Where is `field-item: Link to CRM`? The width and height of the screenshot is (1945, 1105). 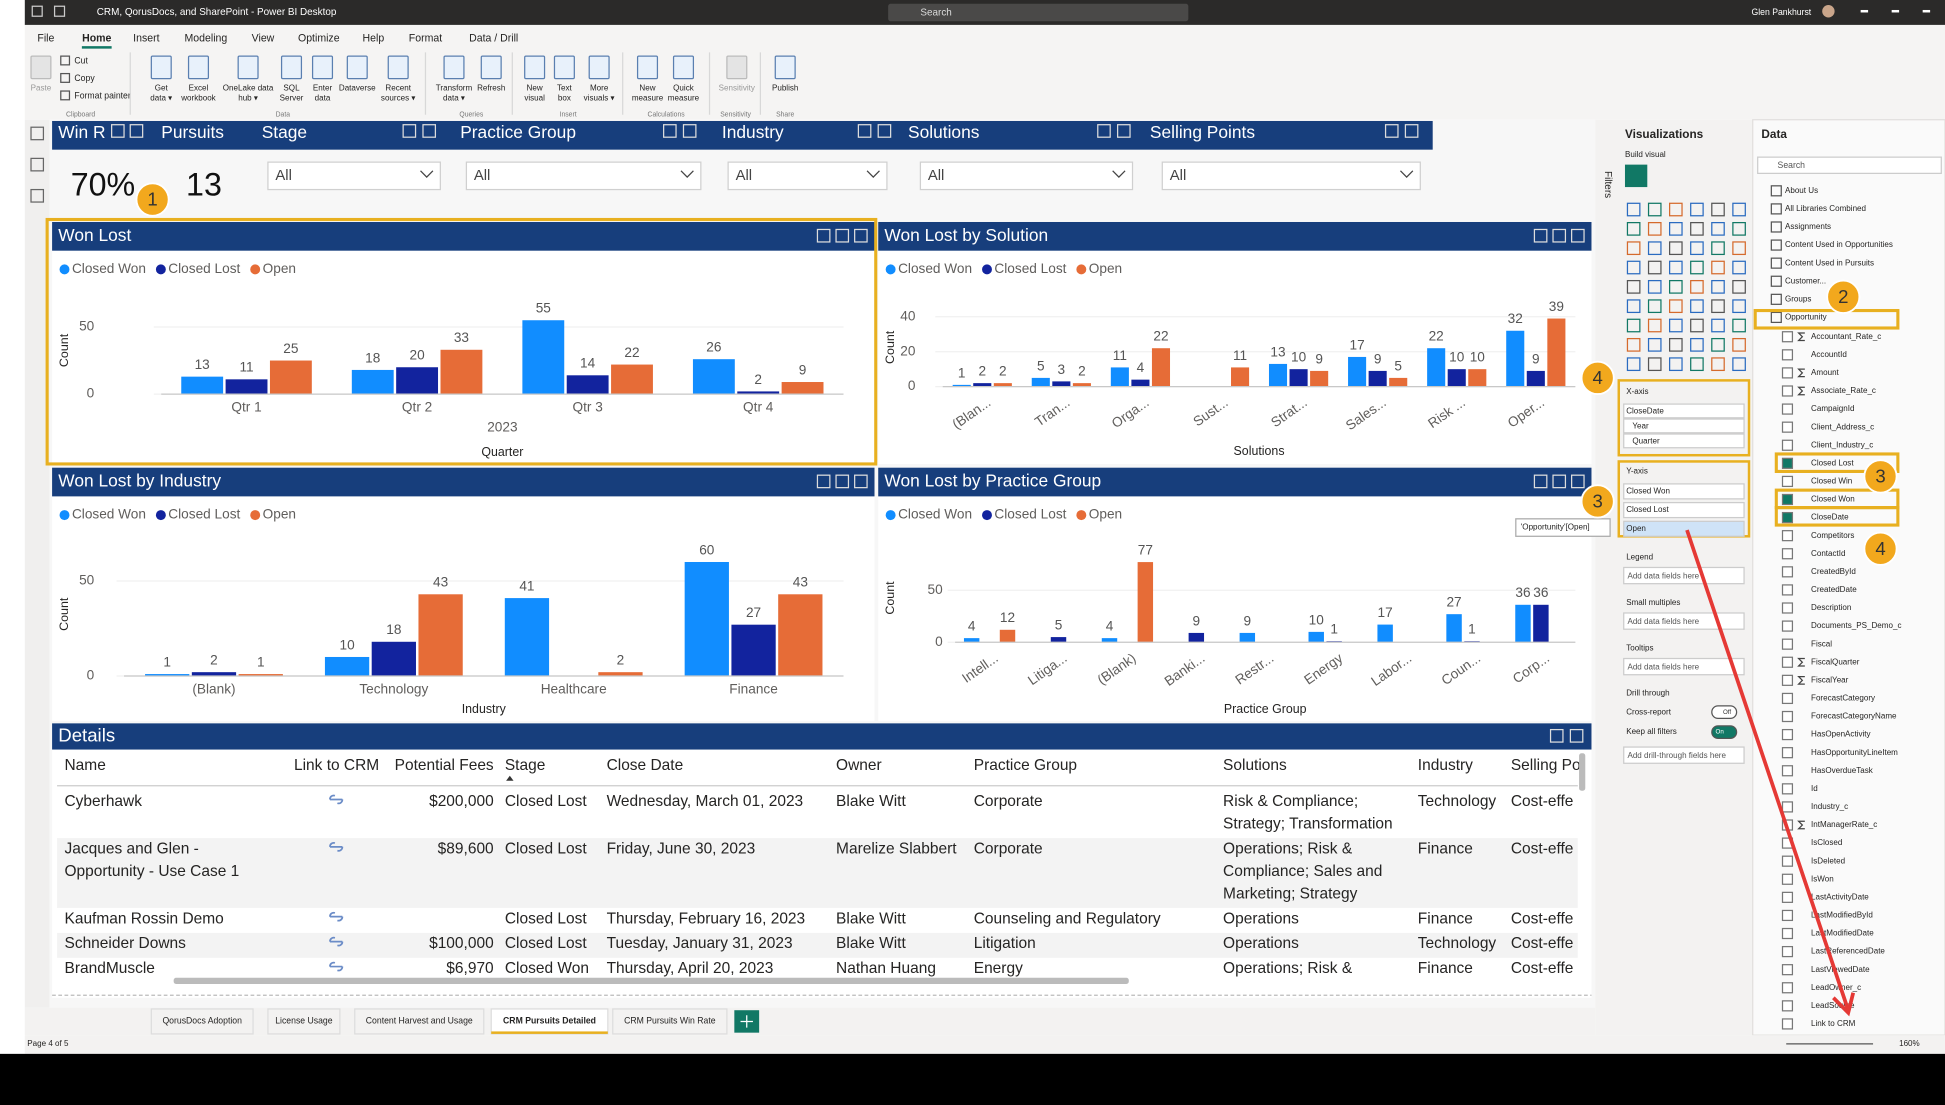 field-item: Link to CRM is located at coordinates (1833, 1023).